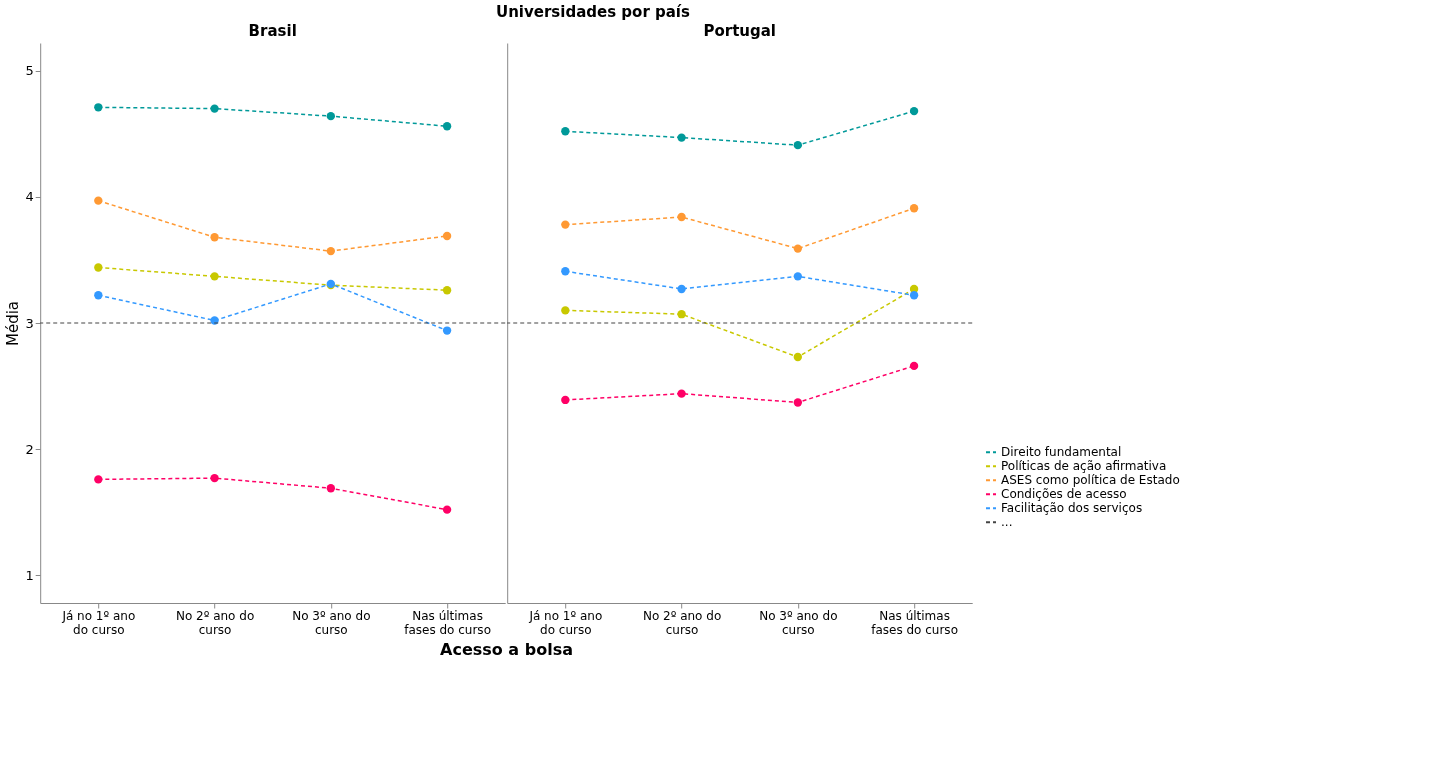 This screenshot has width=1436, height=765. Describe the element at coordinates (593, 12) in the screenshot. I see `text: Universidades por país` at that location.